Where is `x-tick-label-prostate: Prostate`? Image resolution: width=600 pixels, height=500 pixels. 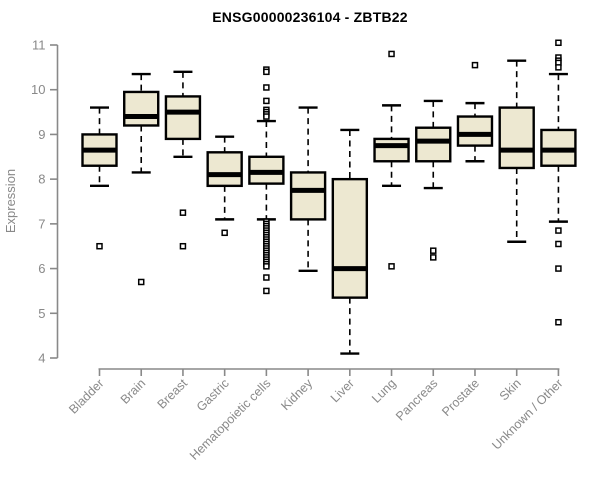 x-tick-label-prostate: Prostate is located at coordinates (460, 397).